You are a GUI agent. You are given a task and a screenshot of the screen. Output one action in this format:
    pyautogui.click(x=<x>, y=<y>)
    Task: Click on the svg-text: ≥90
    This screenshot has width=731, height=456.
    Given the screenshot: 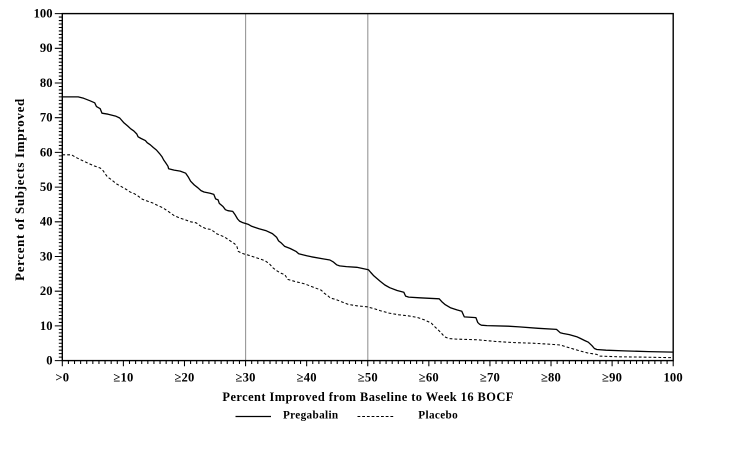 What is the action you would take?
    pyautogui.click(x=612, y=378)
    